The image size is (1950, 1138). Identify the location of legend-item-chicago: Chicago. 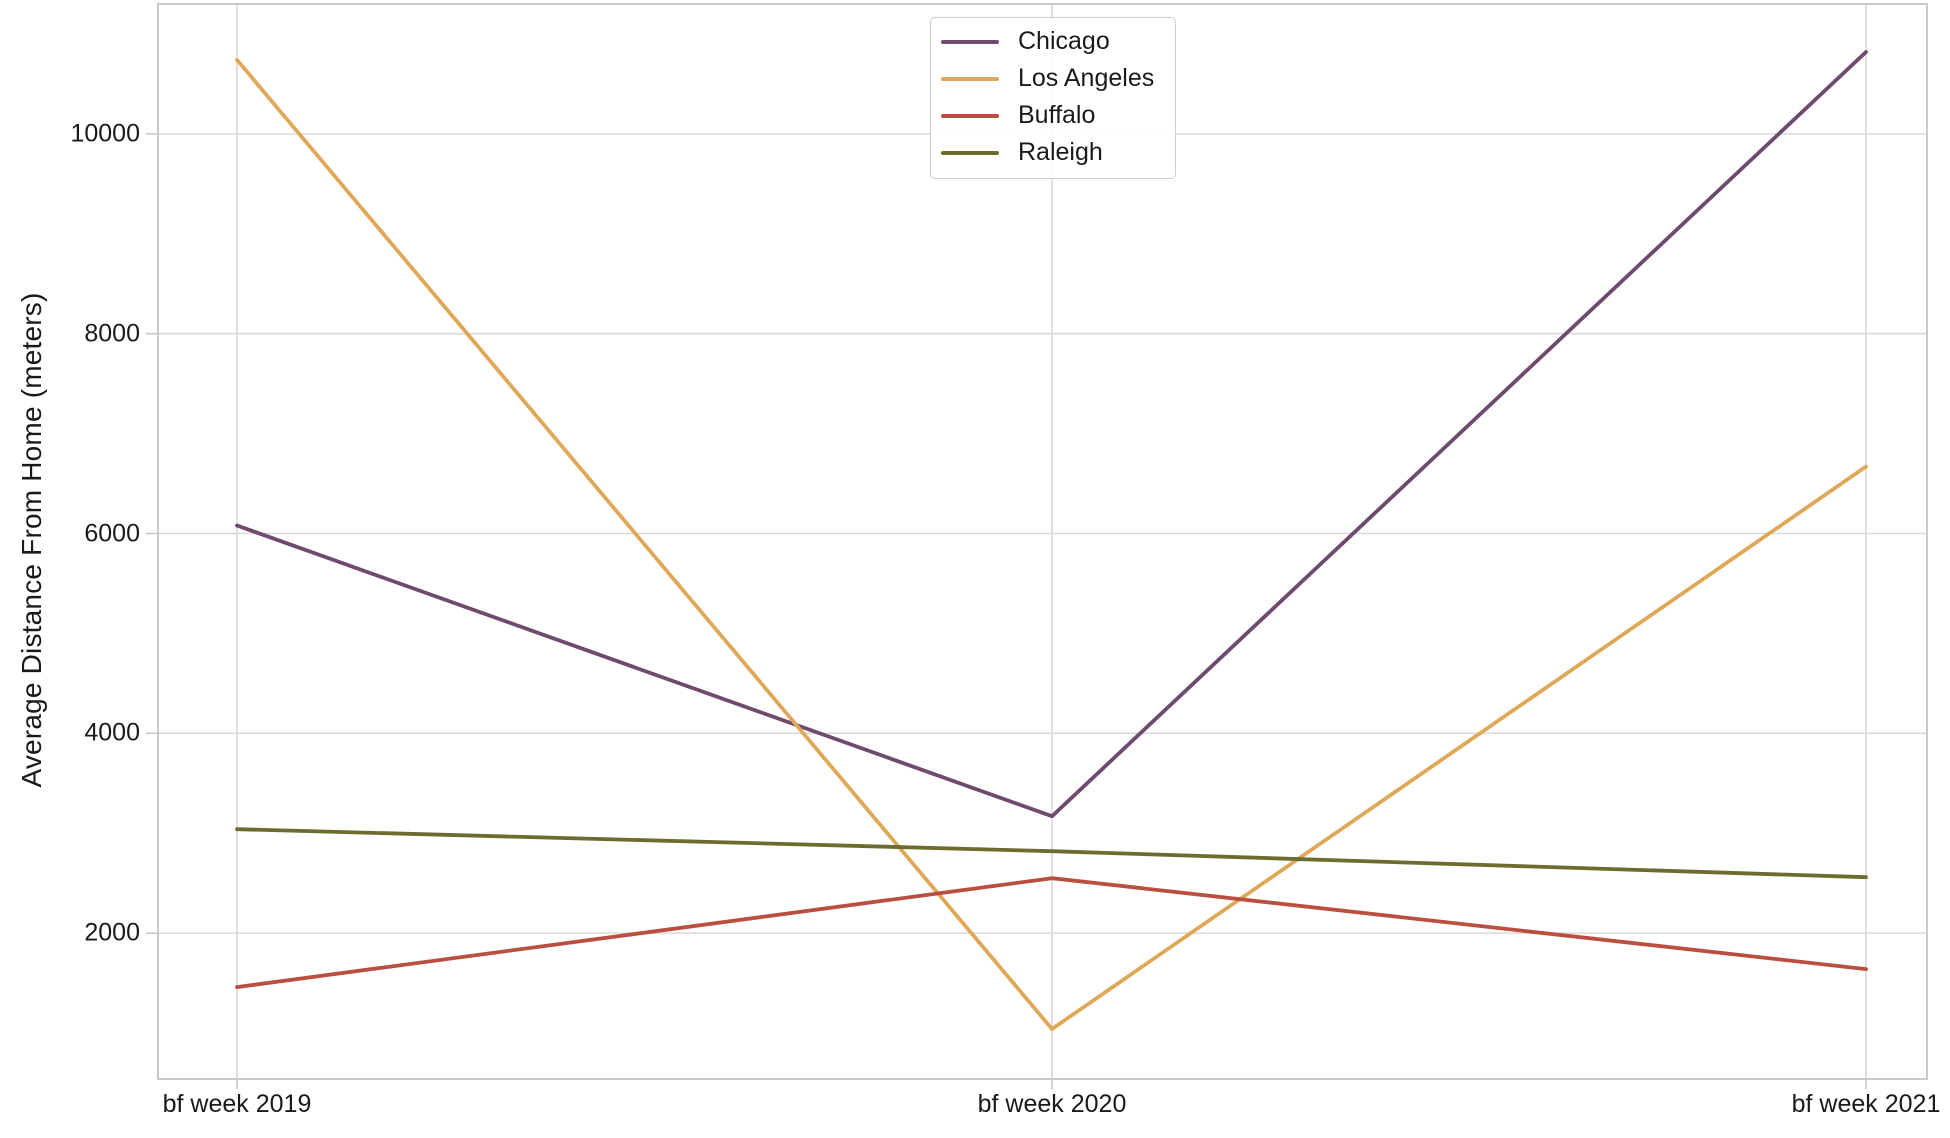
(1053, 41).